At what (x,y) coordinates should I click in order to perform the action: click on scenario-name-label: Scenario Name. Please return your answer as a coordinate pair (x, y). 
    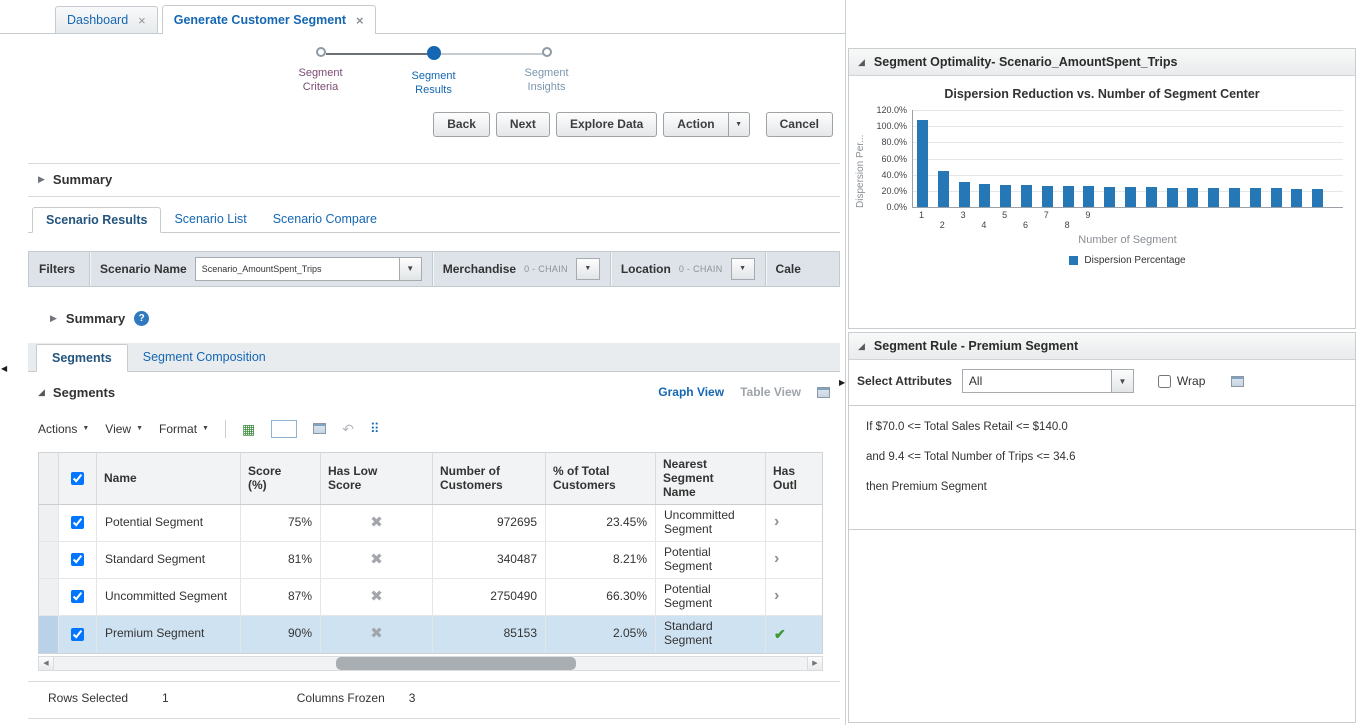
    Looking at the image, I should click on (143, 268).